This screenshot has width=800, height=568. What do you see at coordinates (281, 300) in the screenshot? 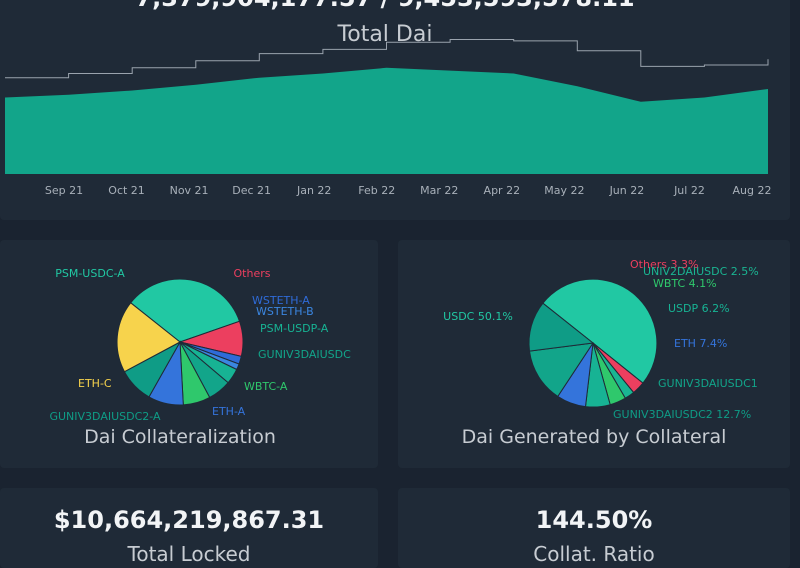
I see `pie-slice-label: WSTETH-A` at bounding box center [281, 300].